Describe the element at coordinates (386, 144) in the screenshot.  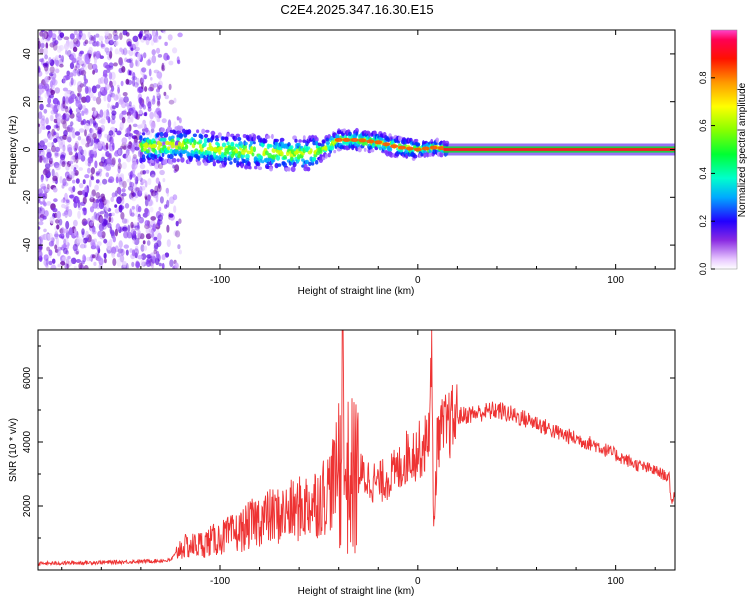
I see `heatmap-hot-cell` at that location.